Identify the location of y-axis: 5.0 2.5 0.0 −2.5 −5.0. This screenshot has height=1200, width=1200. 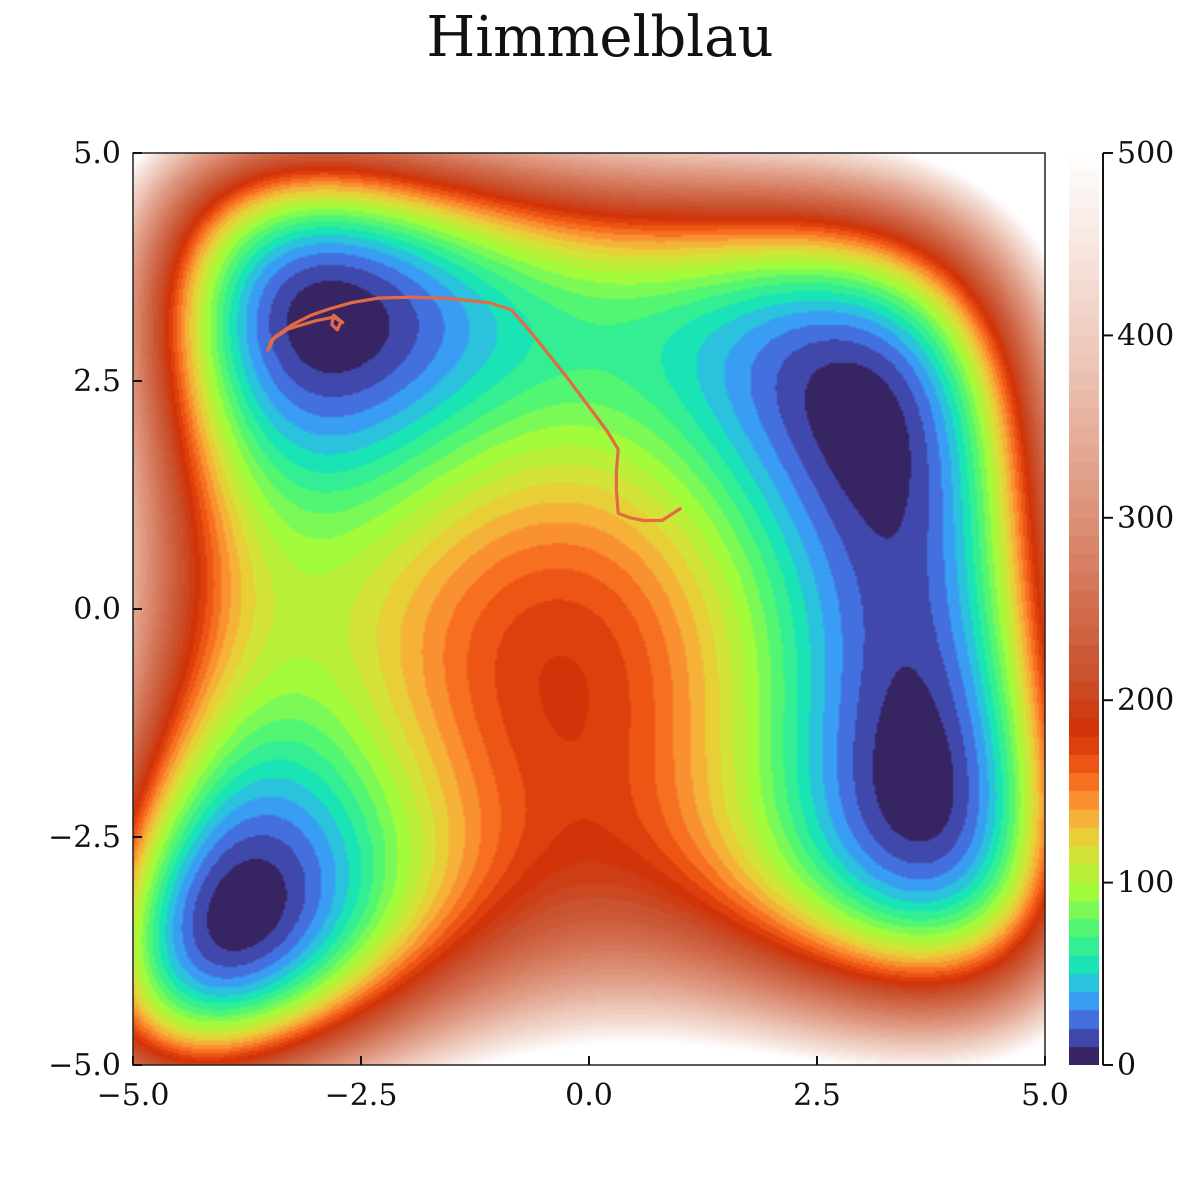
(95, 609).